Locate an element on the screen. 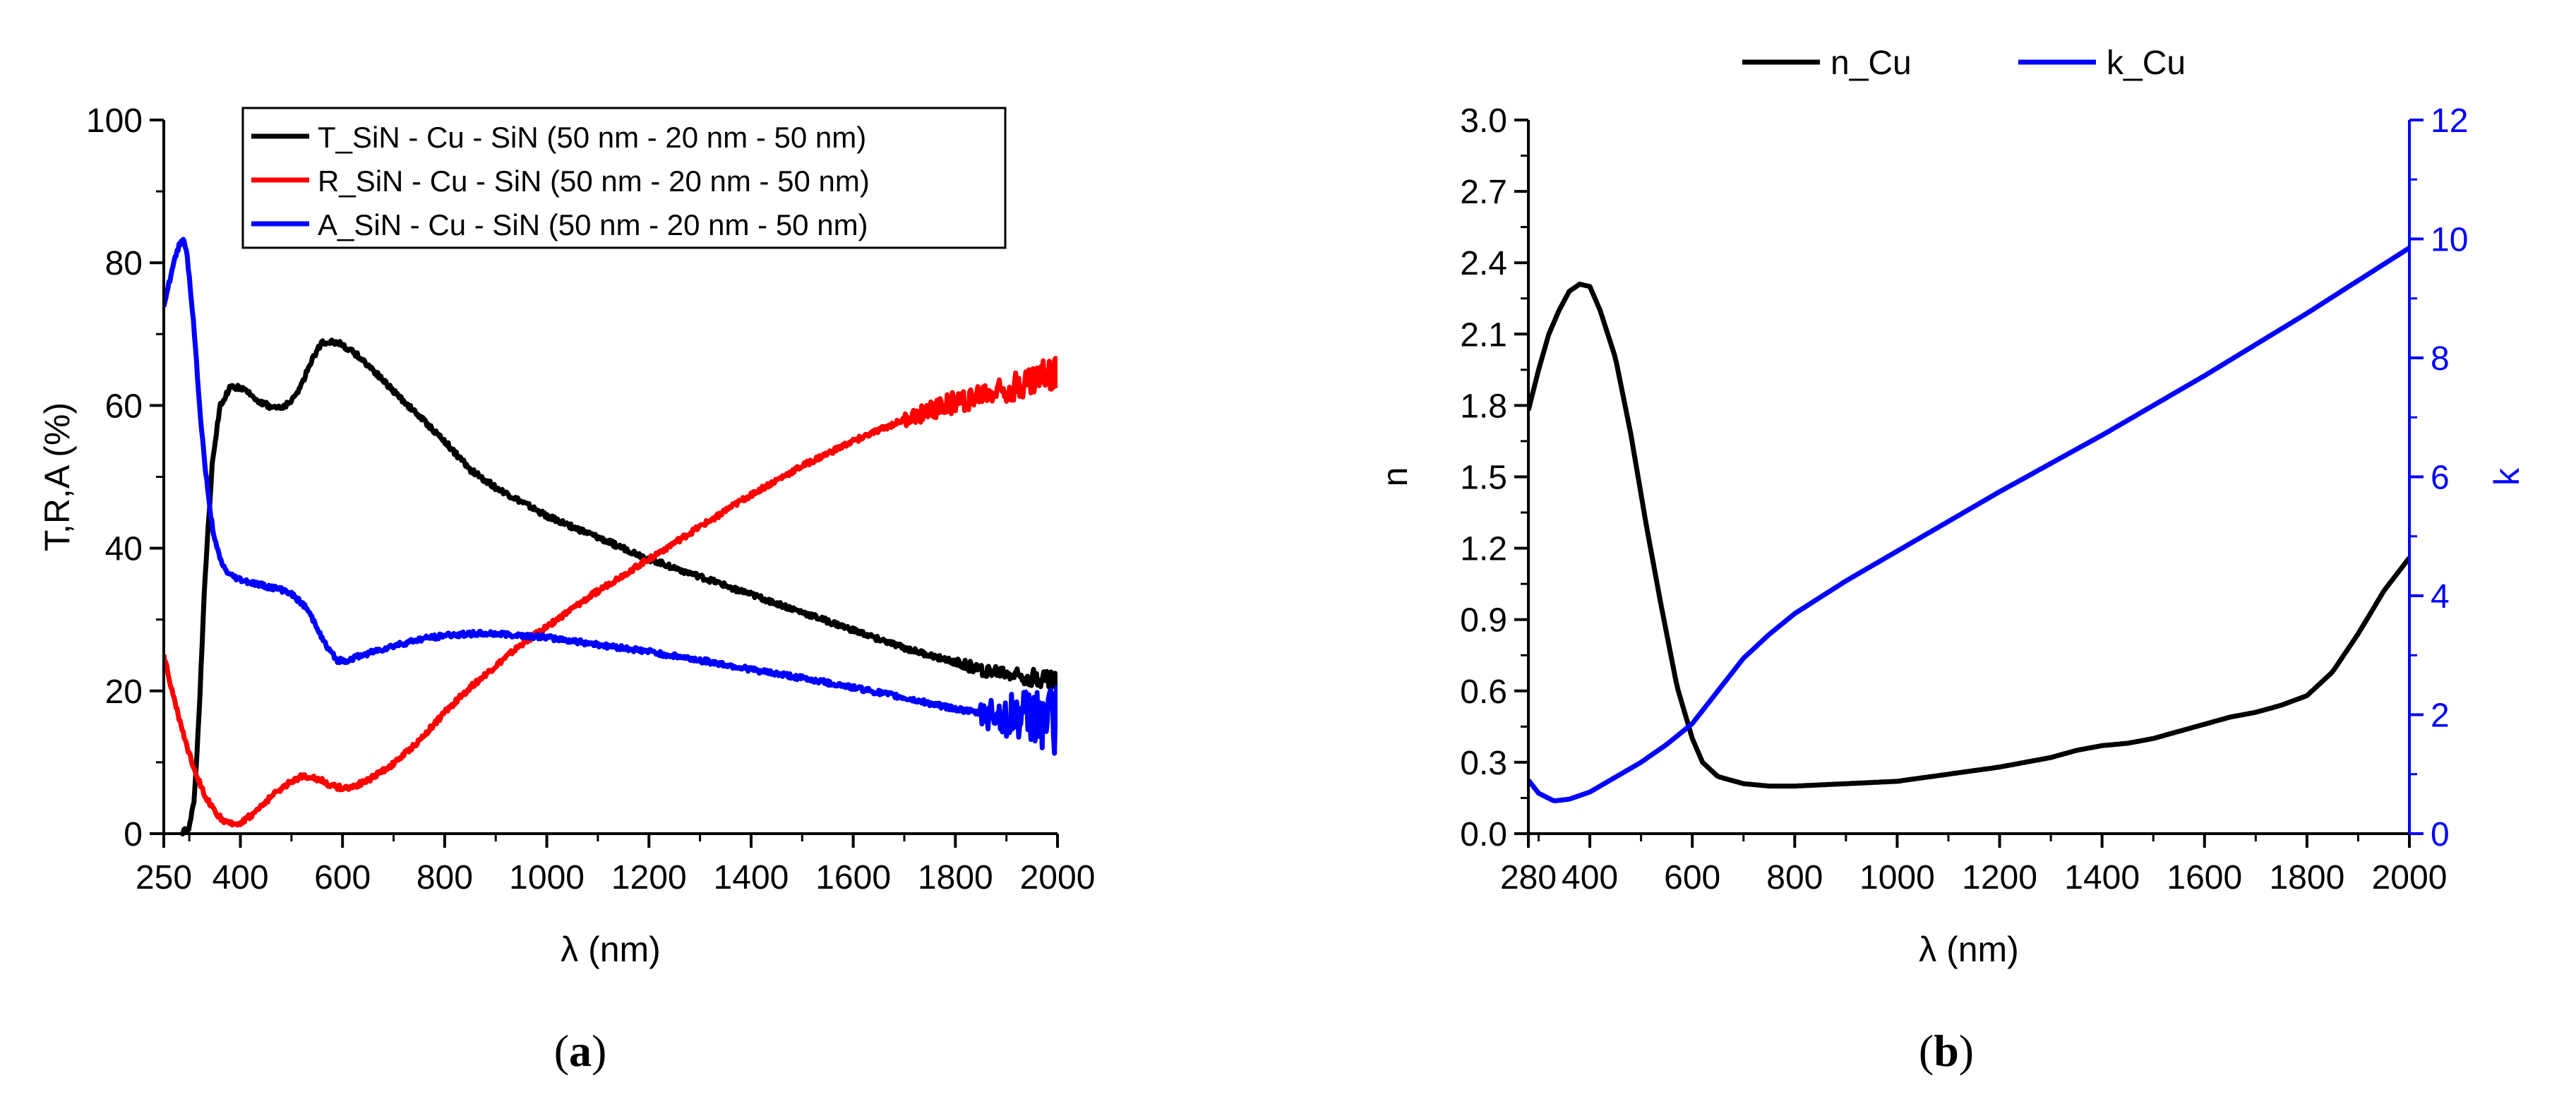 This screenshot has height=1104, width=2576. y-right-tick-label: 4 is located at coordinates (2440, 597).